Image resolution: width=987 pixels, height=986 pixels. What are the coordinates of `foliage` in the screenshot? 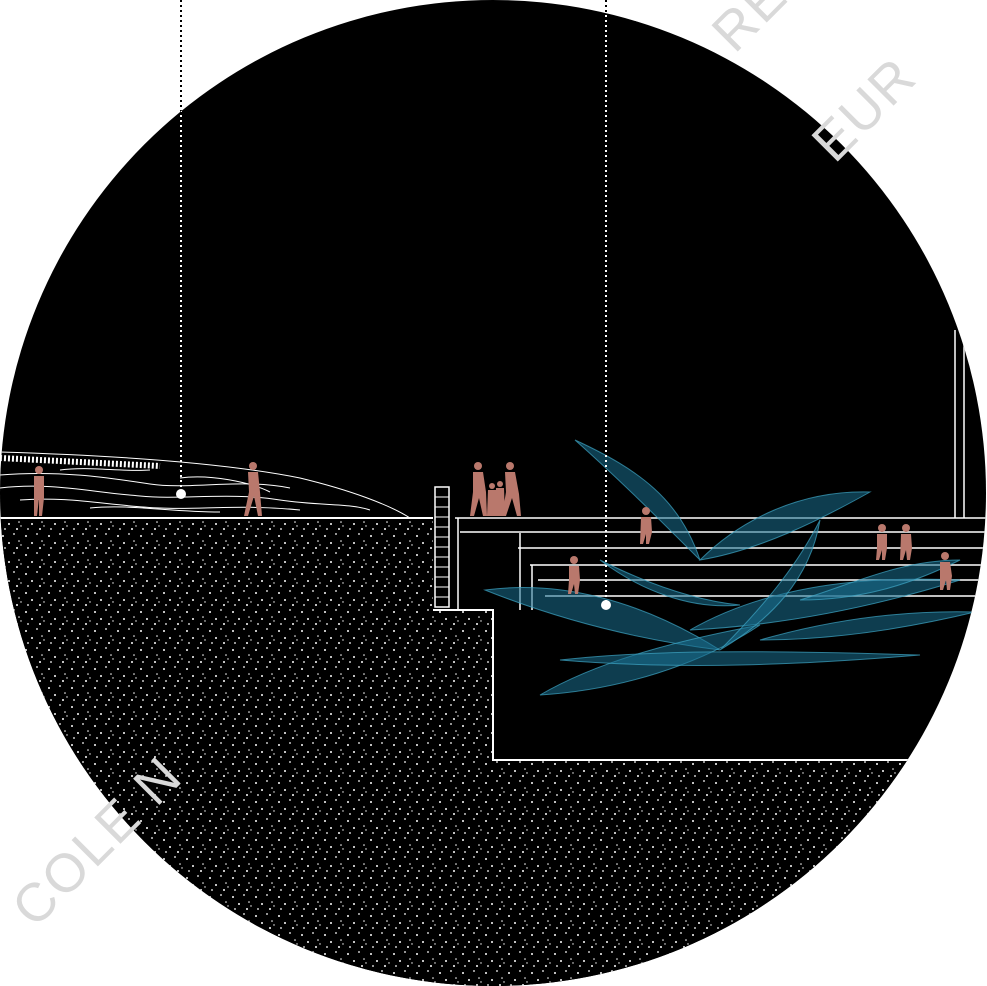 It's located at (729, 567).